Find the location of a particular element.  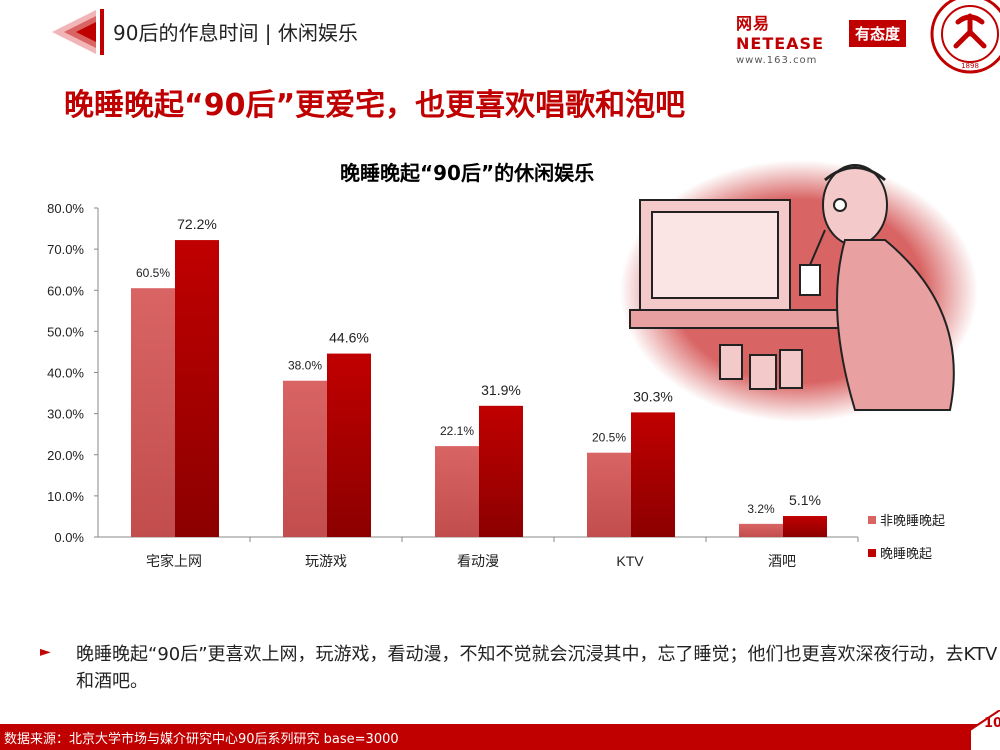

y-tick-label: 60.0% is located at coordinates (65, 290).